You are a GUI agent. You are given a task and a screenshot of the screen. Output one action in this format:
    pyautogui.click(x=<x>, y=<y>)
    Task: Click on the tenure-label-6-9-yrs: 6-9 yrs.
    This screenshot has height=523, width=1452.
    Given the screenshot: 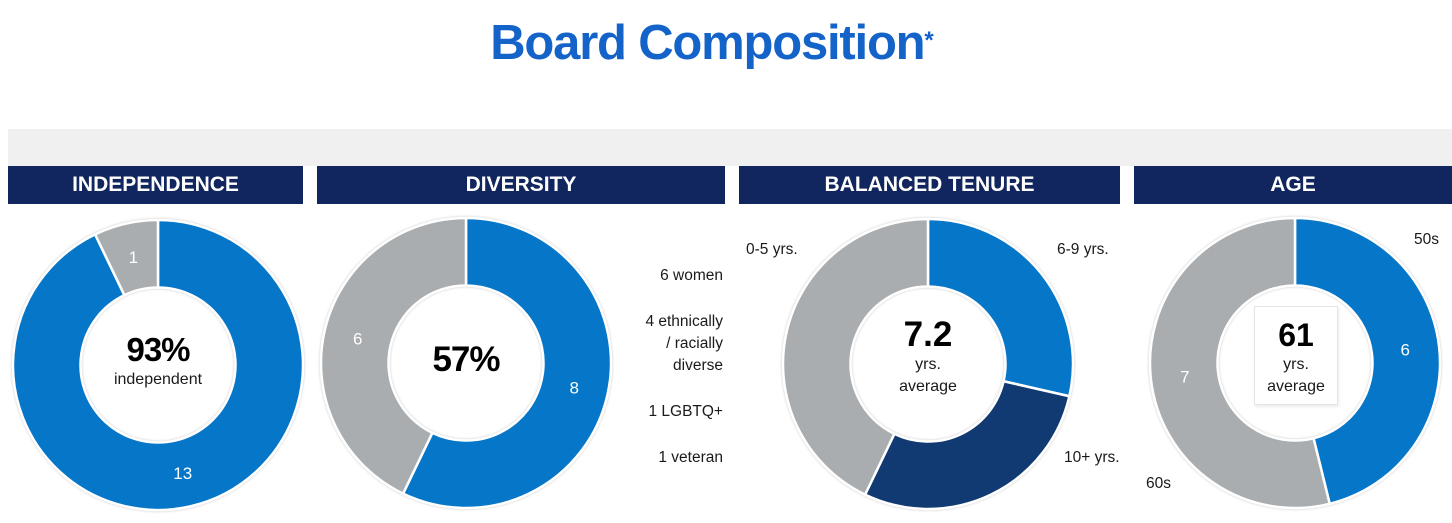 What is the action you would take?
    pyautogui.click(x=1083, y=249)
    